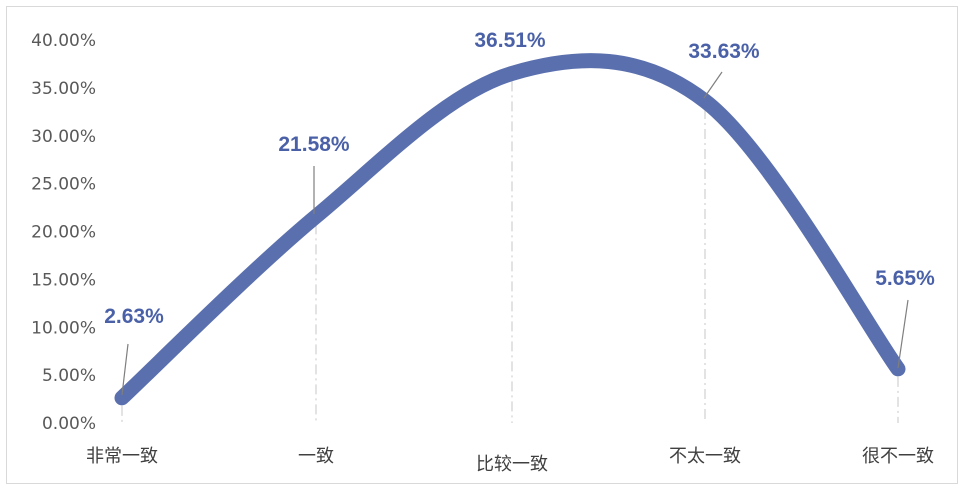 This screenshot has height=491, width=965. What do you see at coordinates (510, 40) in the screenshot?
I see `data-label: 36.51%` at bounding box center [510, 40].